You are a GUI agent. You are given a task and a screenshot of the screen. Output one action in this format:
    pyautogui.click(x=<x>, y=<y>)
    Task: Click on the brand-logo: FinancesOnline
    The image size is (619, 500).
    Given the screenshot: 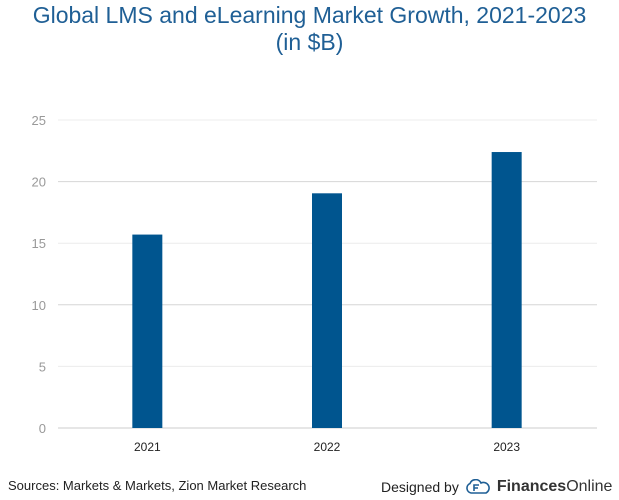 What is the action you would take?
    pyautogui.click(x=555, y=487)
    